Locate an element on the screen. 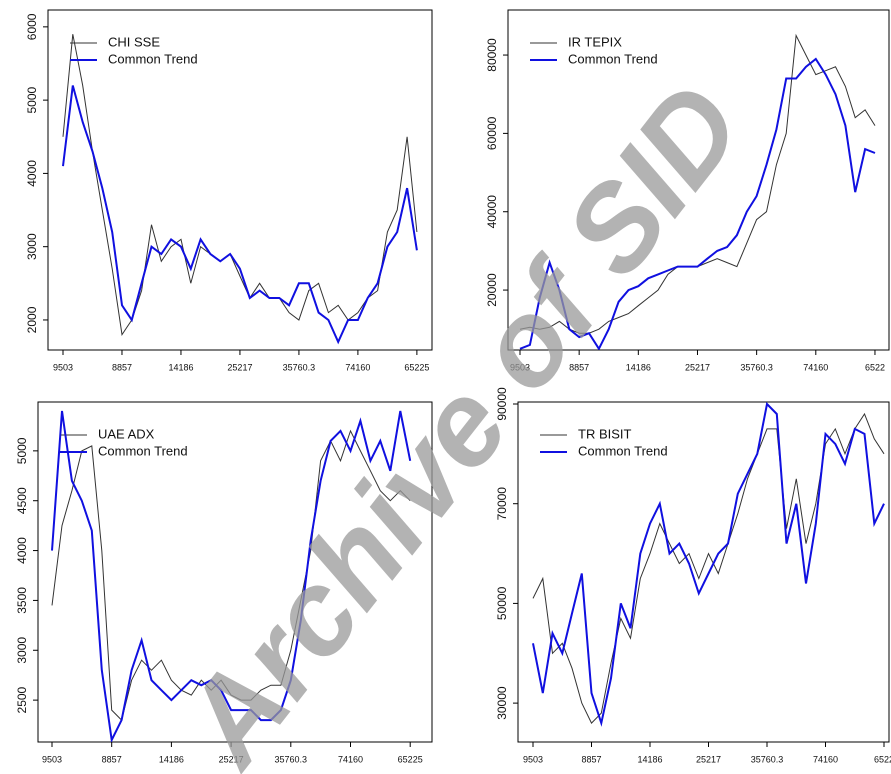 The image size is (891, 774). y-tick-label: 6000 is located at coordinates (32, 26).